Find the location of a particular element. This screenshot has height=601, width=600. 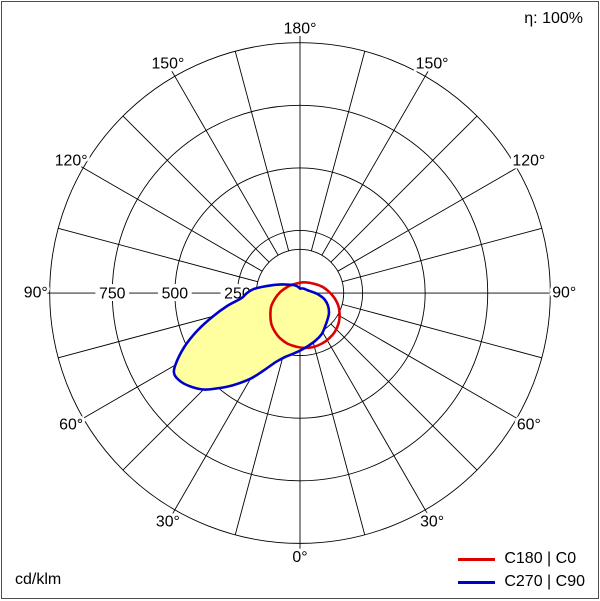

legend-item-c180-c0: C180 | C0 is located at coordinates (521, 559).